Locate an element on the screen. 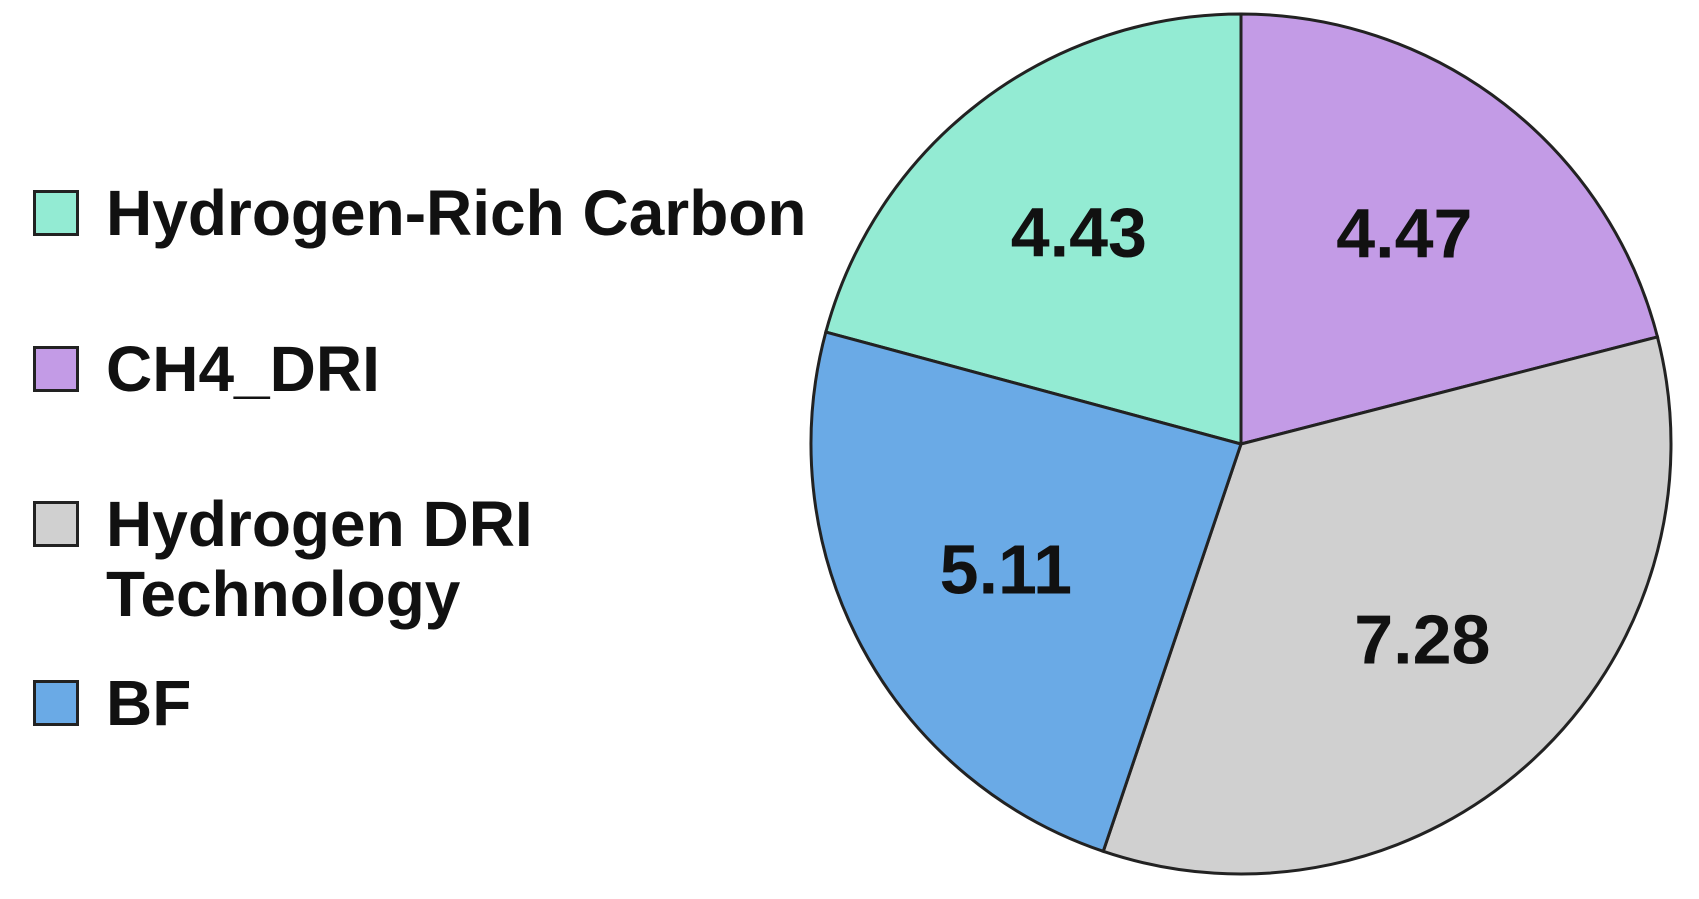  legend-item: Hydrogen DRI Technology is located at coordinates (349, 559).